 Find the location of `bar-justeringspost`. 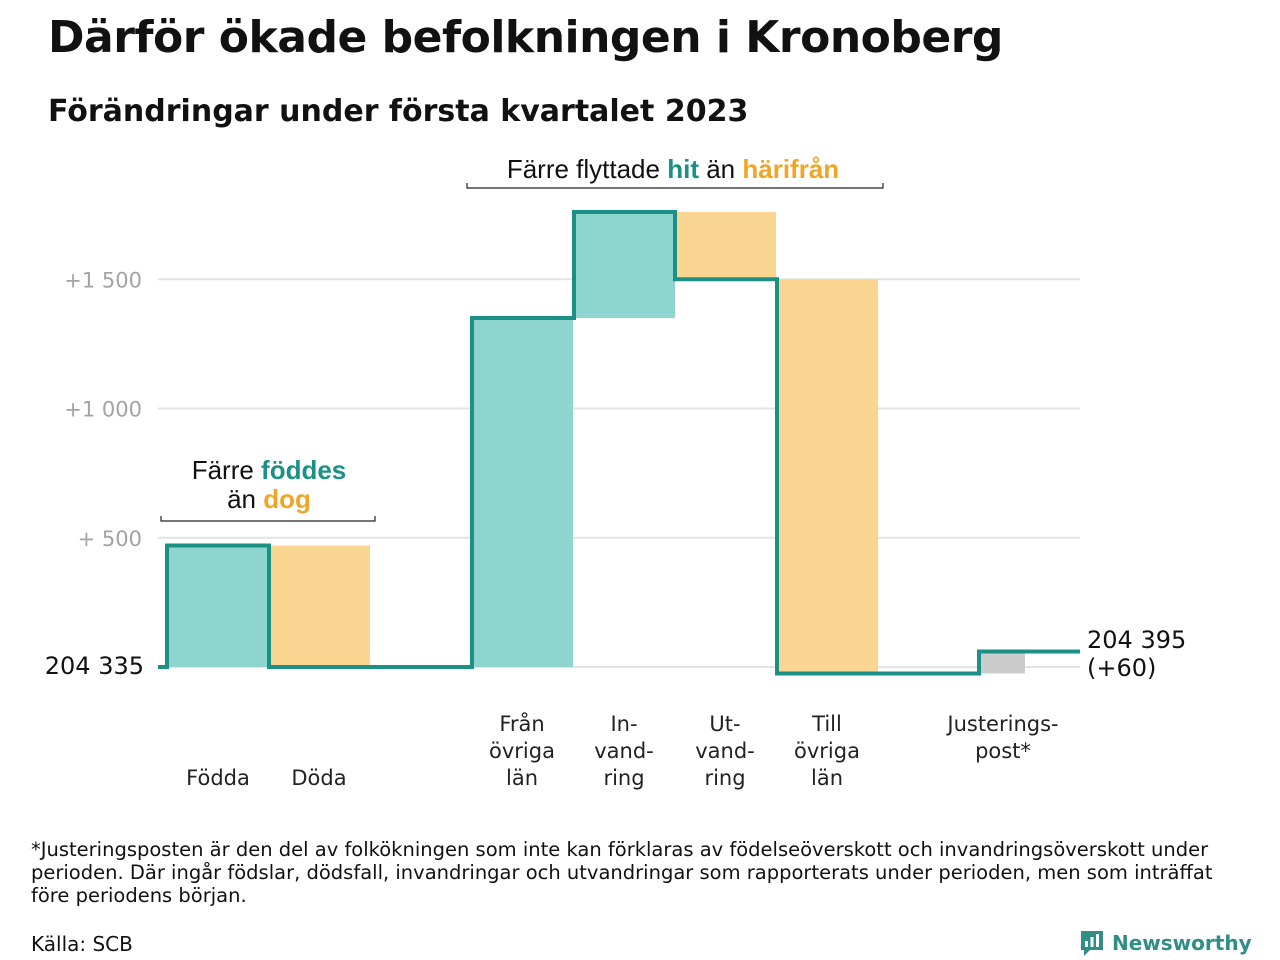

bar-justeringspost is located at coordinates (1002, 662).